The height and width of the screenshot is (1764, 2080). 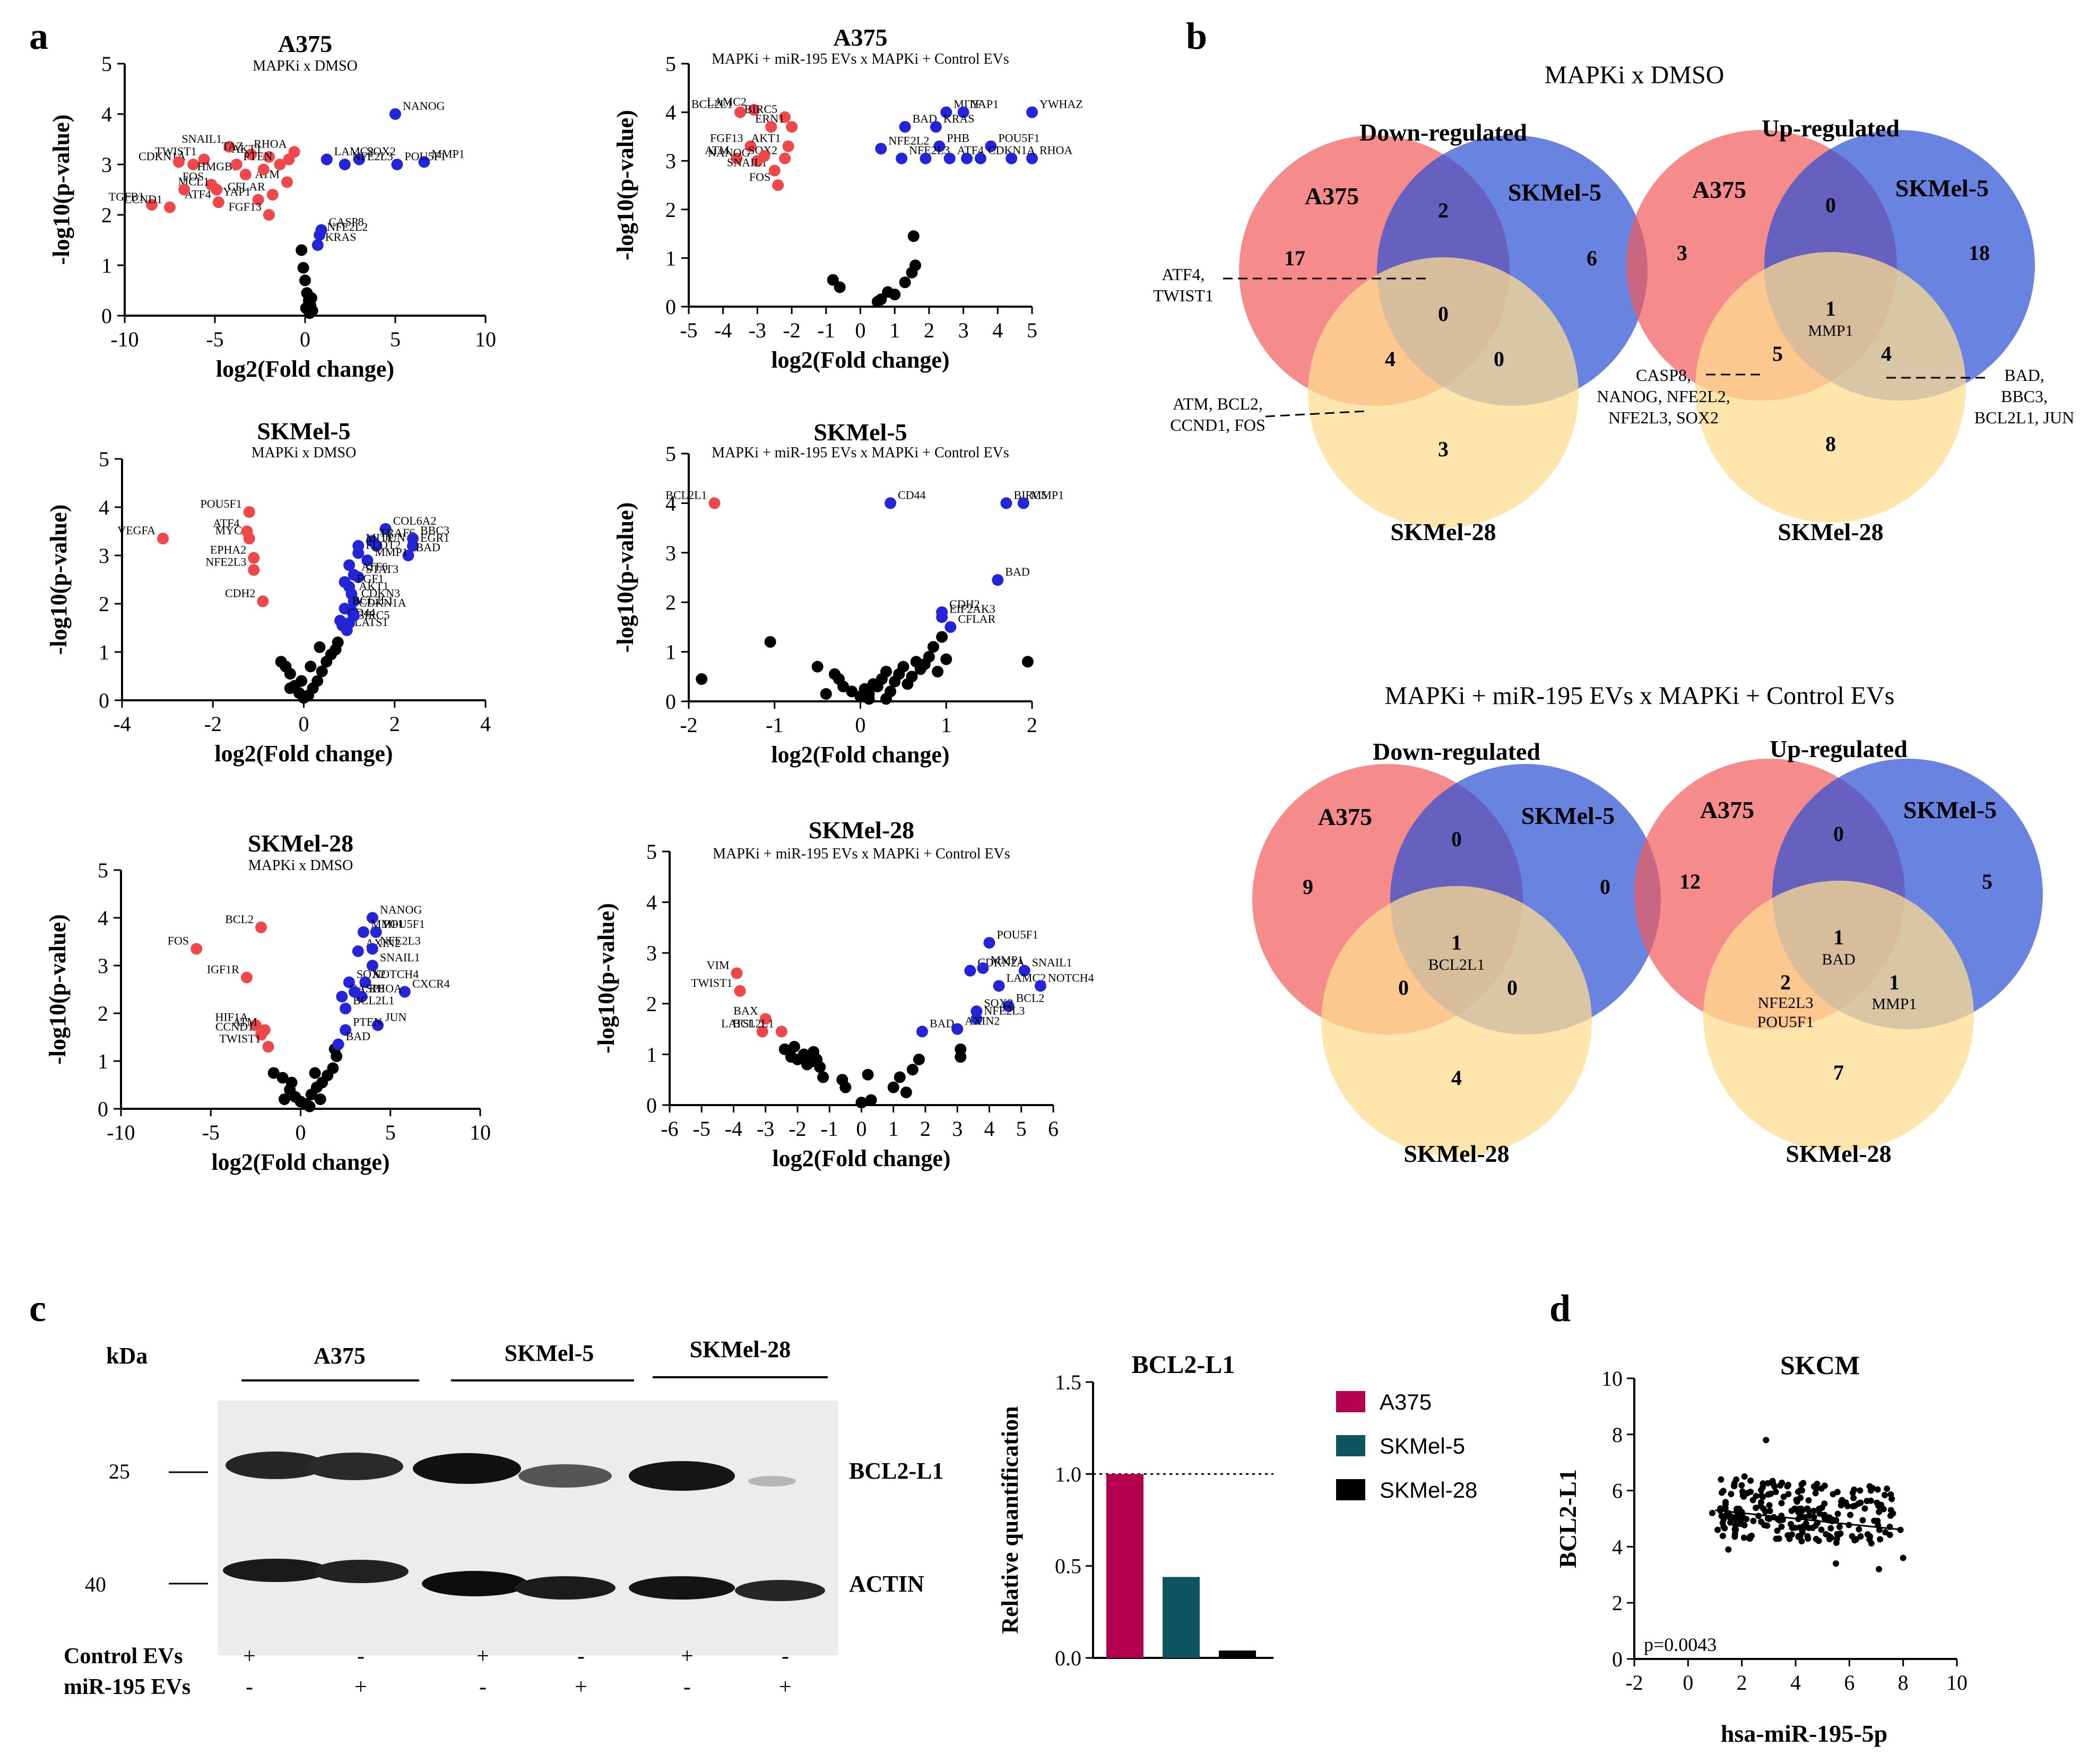 I want to click on x-tick-label: -6, so click(x=669, y=1129).